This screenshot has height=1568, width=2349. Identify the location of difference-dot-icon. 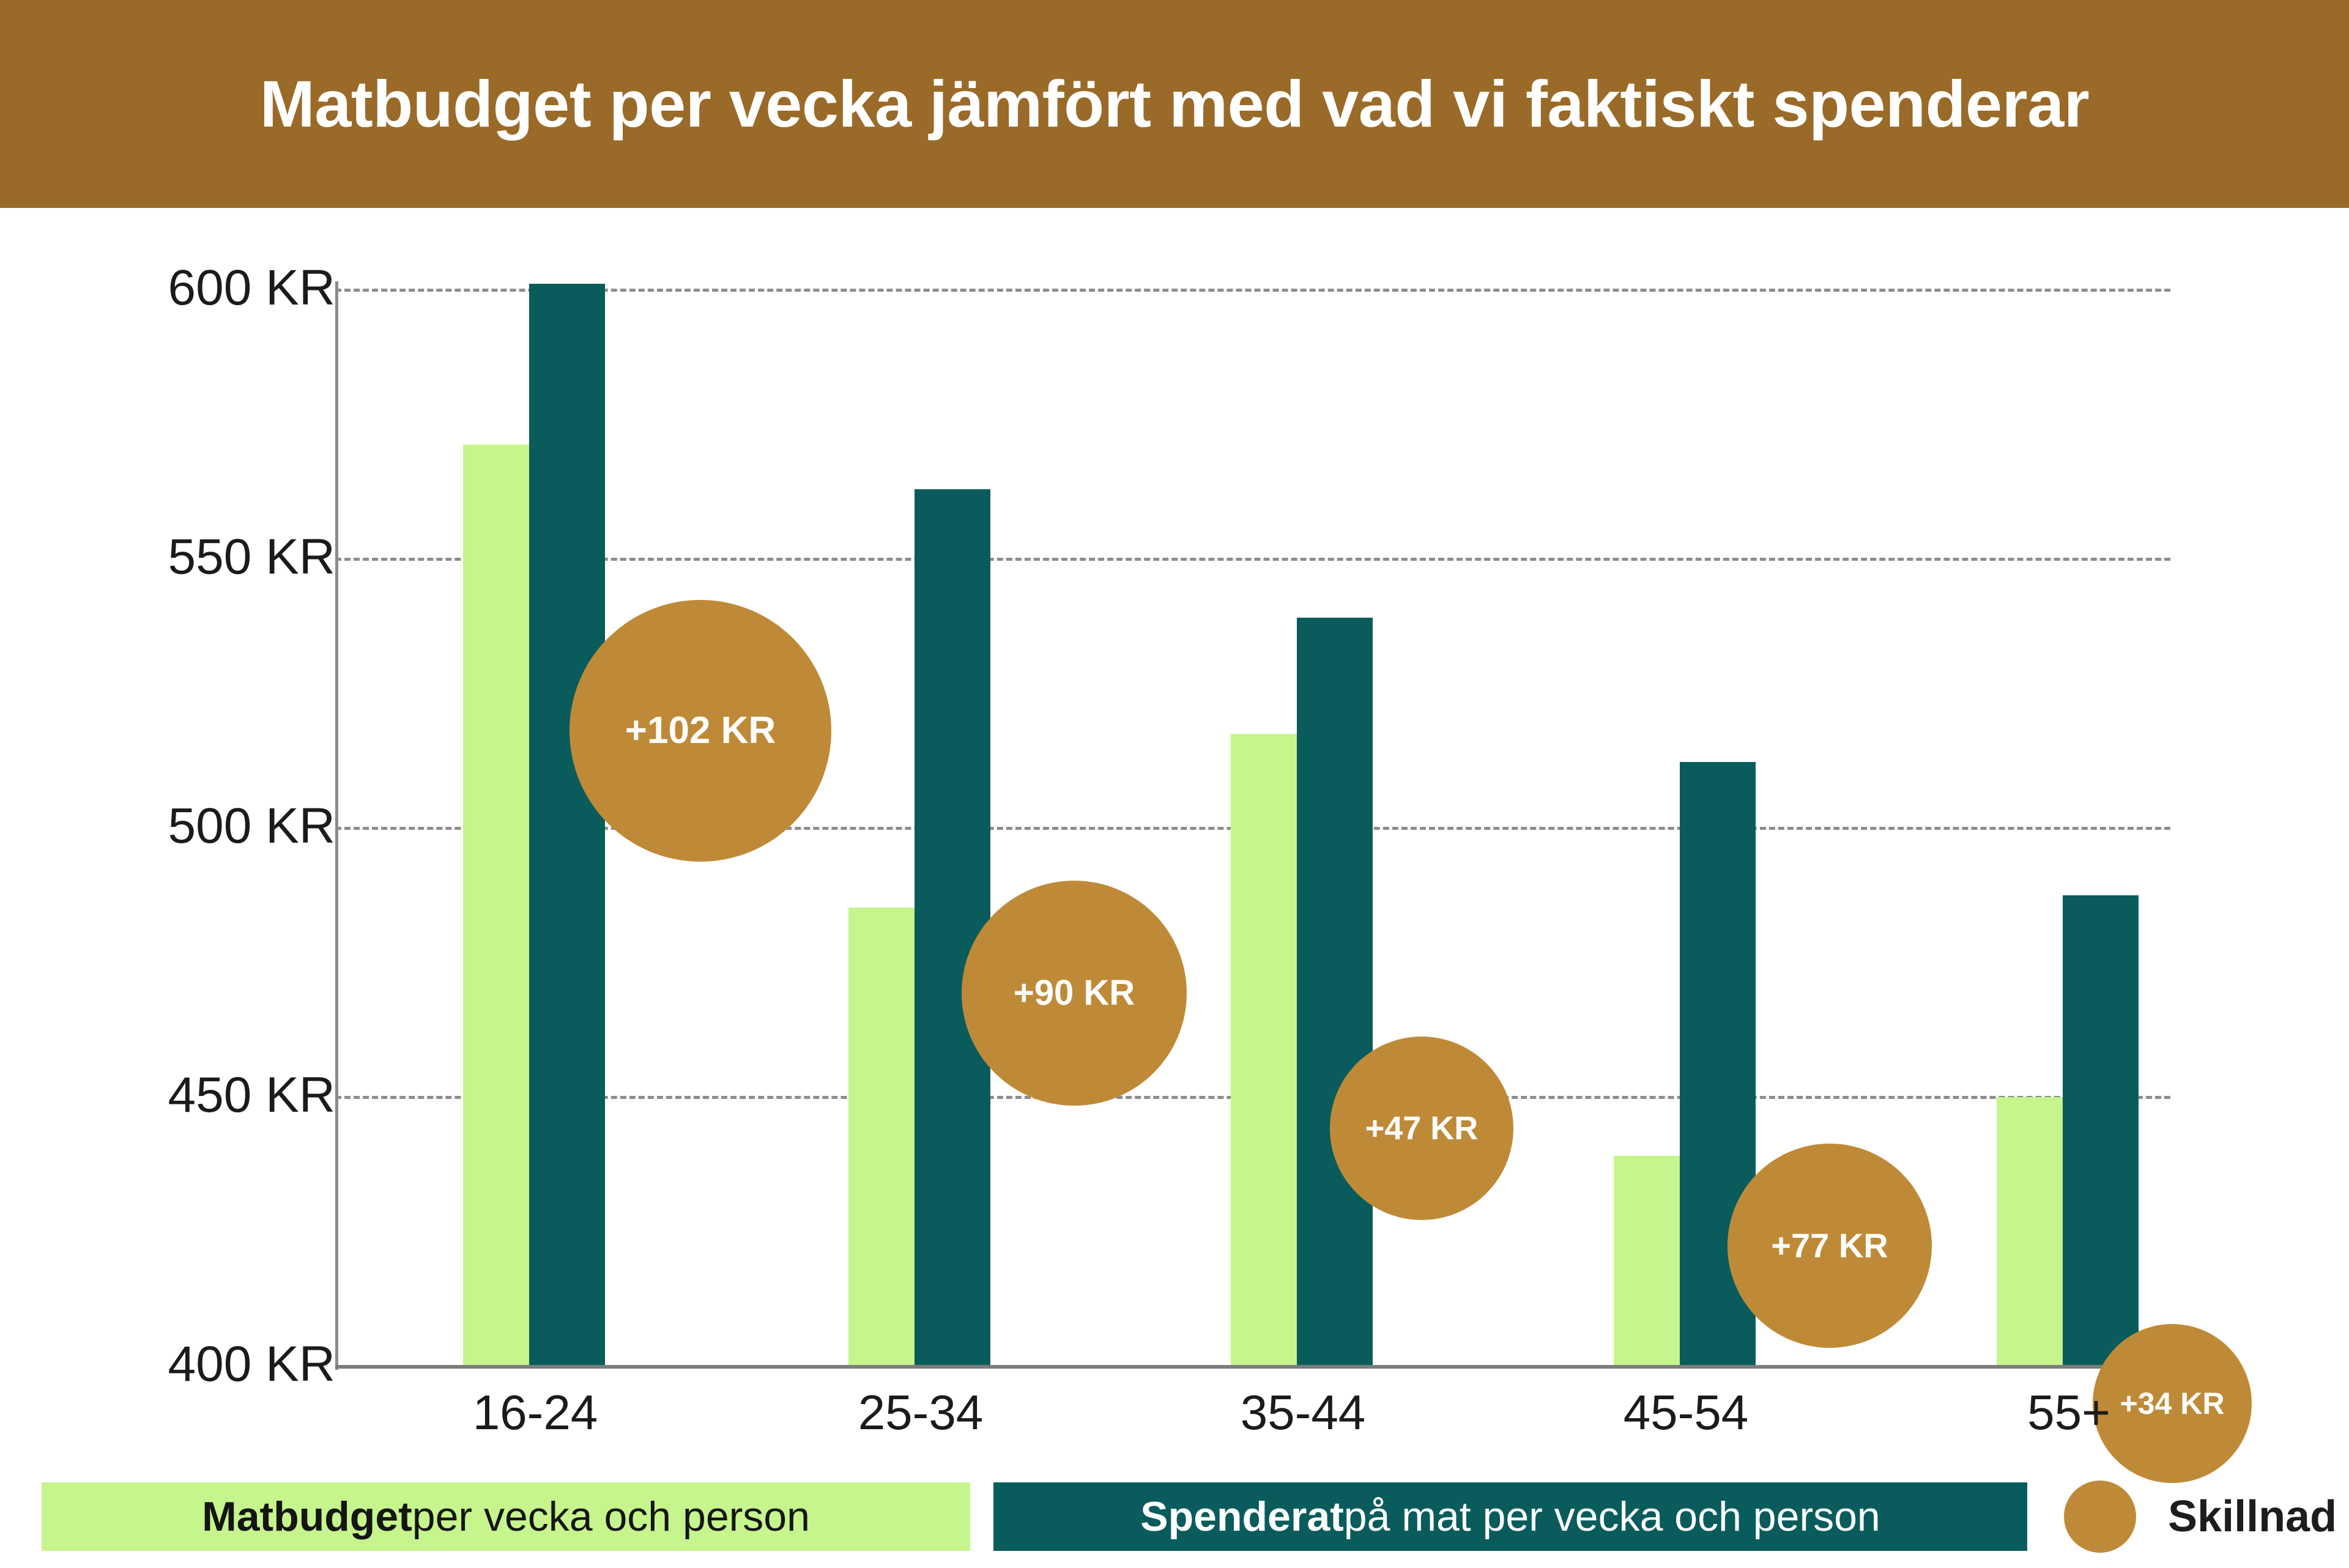
(2100, 1517).